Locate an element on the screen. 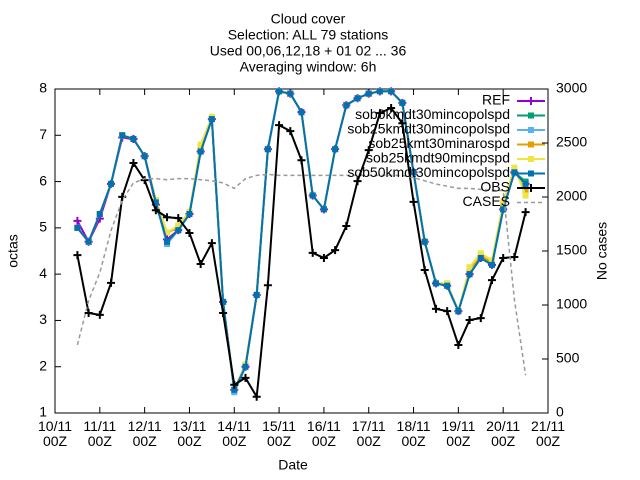 The image size is (640, 480). y2-tick-label: 2000 is located at coordinates (571, 196).